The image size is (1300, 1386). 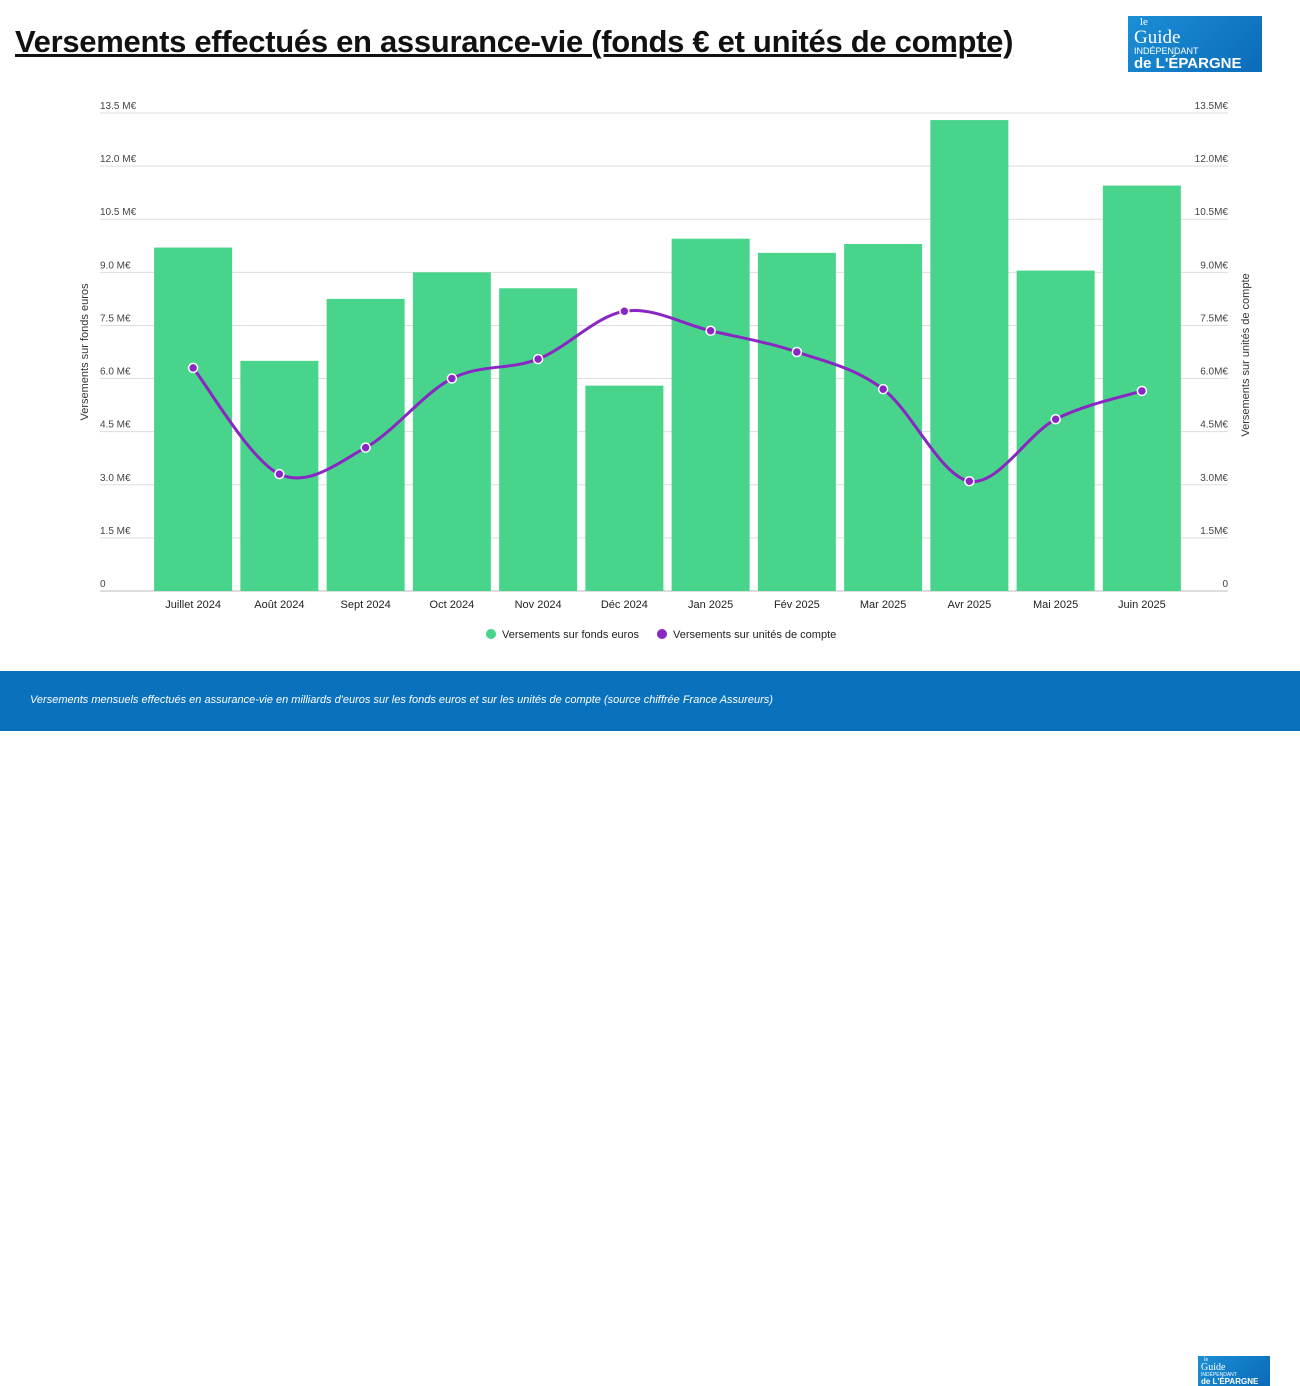 What do you see at coordinates (1214, 318) in the screenshot?
I see `y-tick-right: 7.5M€` at bounding box center [1214, 318].